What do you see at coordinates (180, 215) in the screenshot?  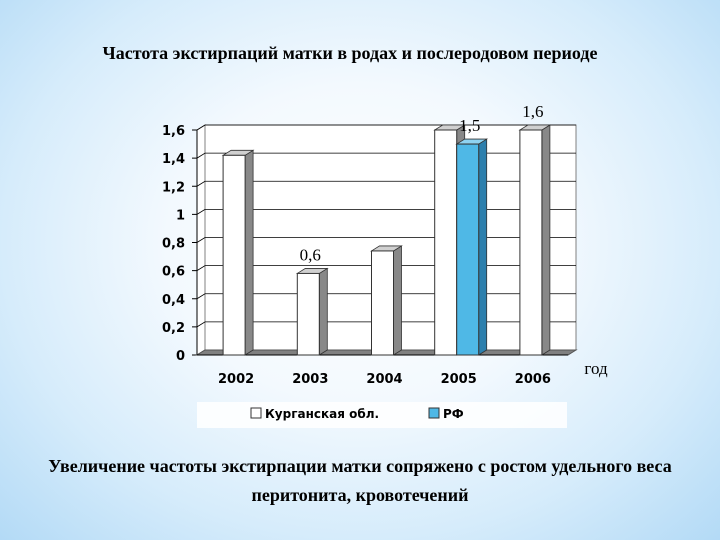 I see `y-tick-label: 1` at bounding box center [180, 215].